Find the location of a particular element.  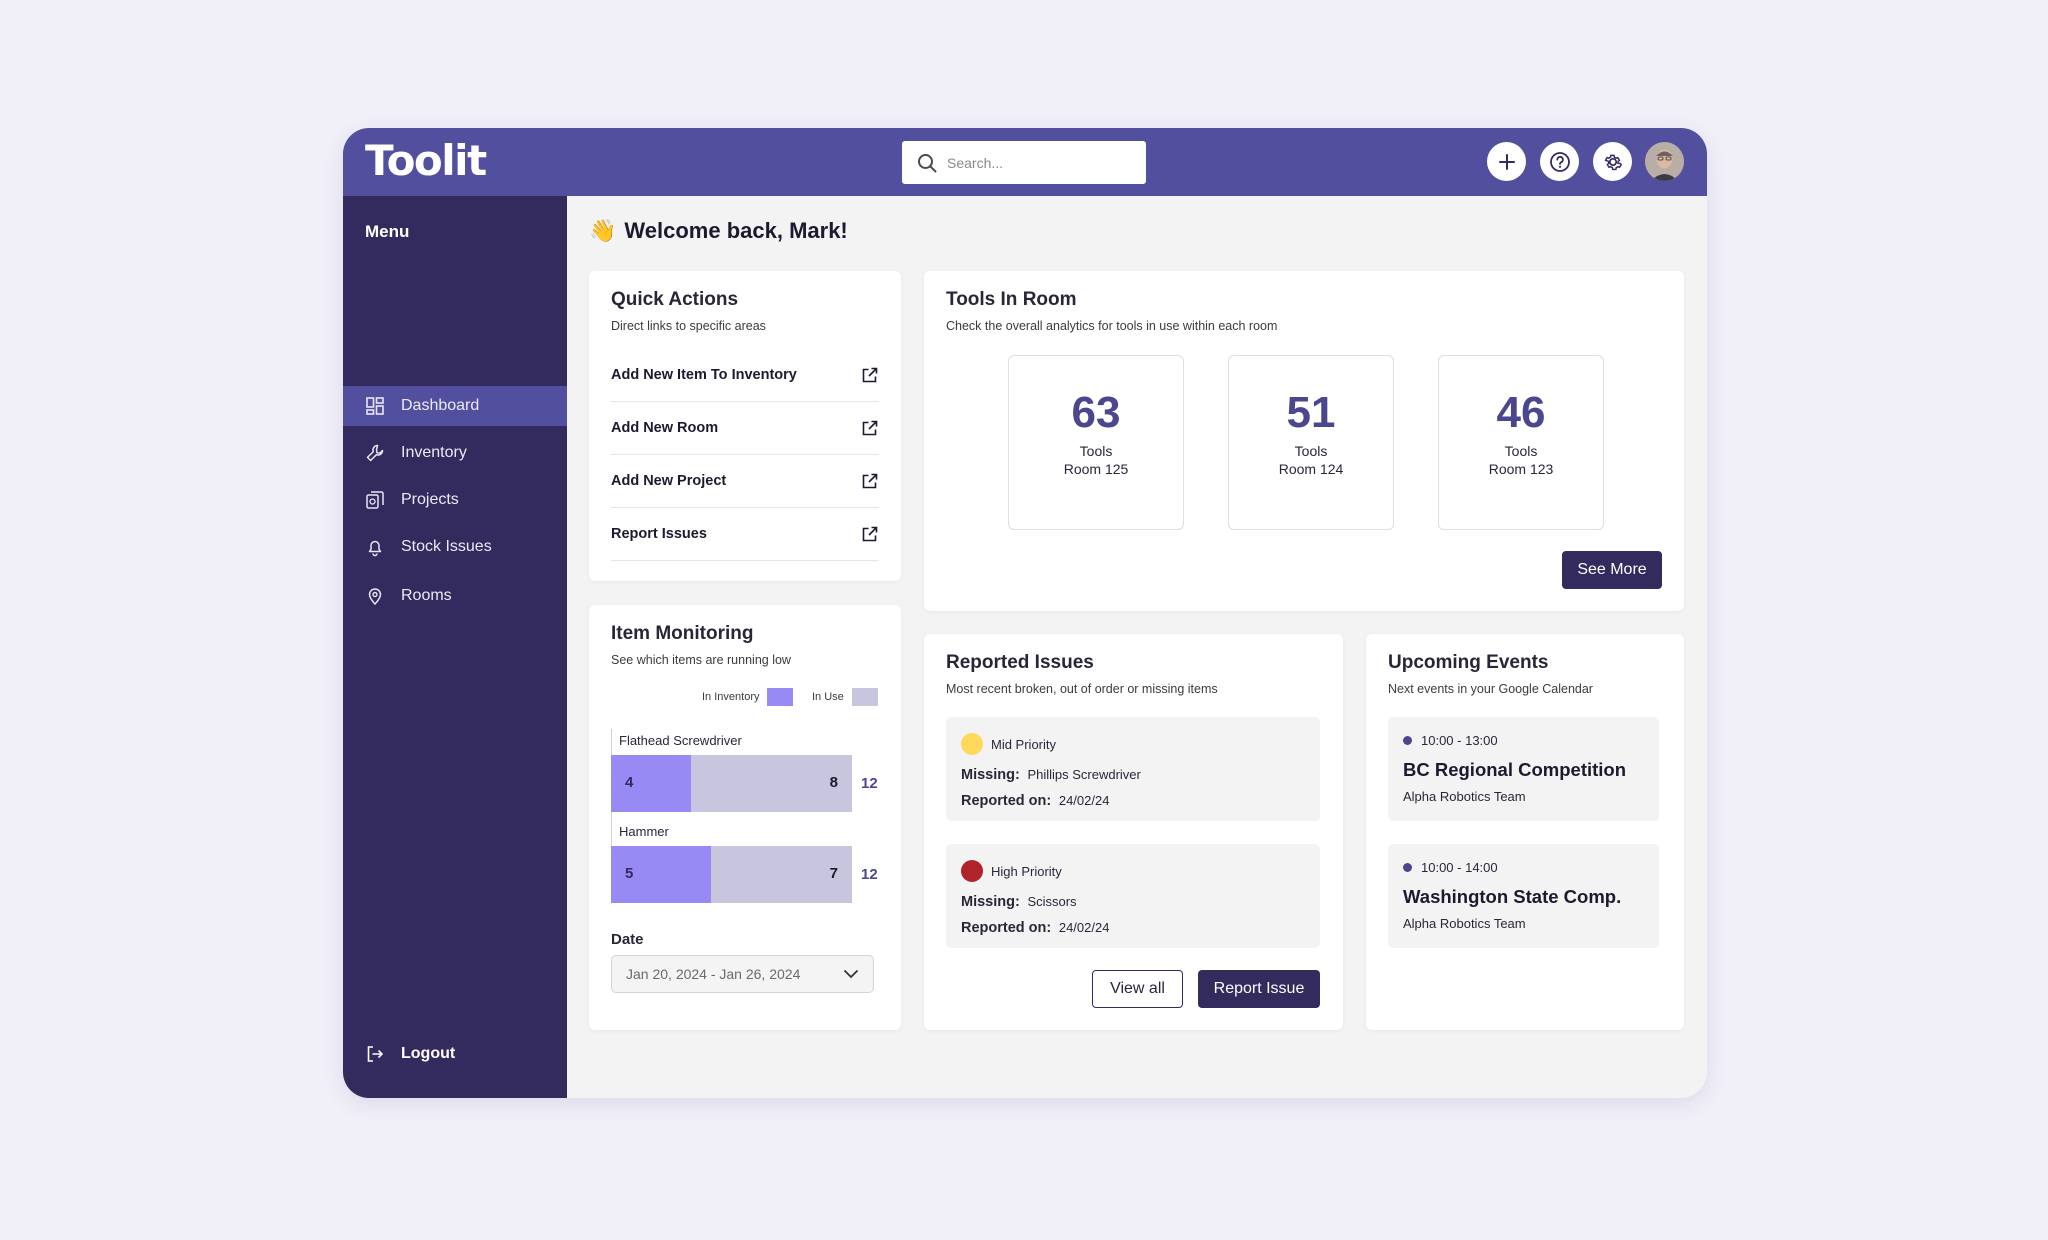

sidebar-item-projects: Projects is located at coordinates (455, 500).